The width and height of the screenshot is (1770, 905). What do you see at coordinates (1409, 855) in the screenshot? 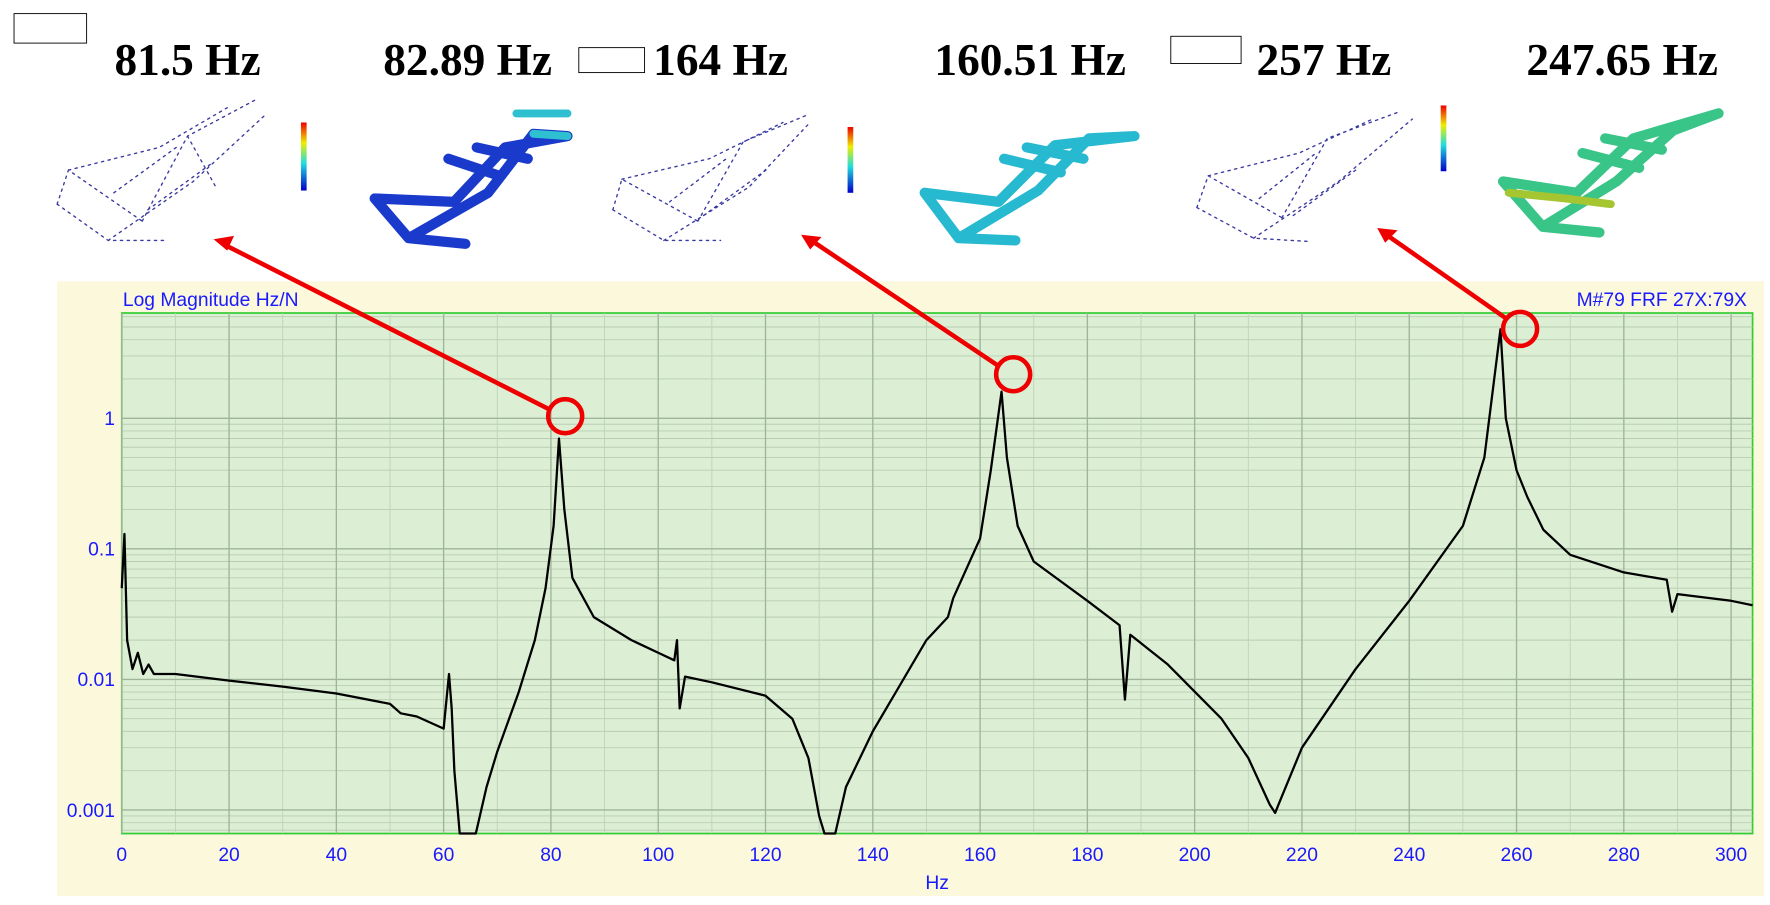
I see `x-tick-label: 240` at bounding box center [1409, 855].